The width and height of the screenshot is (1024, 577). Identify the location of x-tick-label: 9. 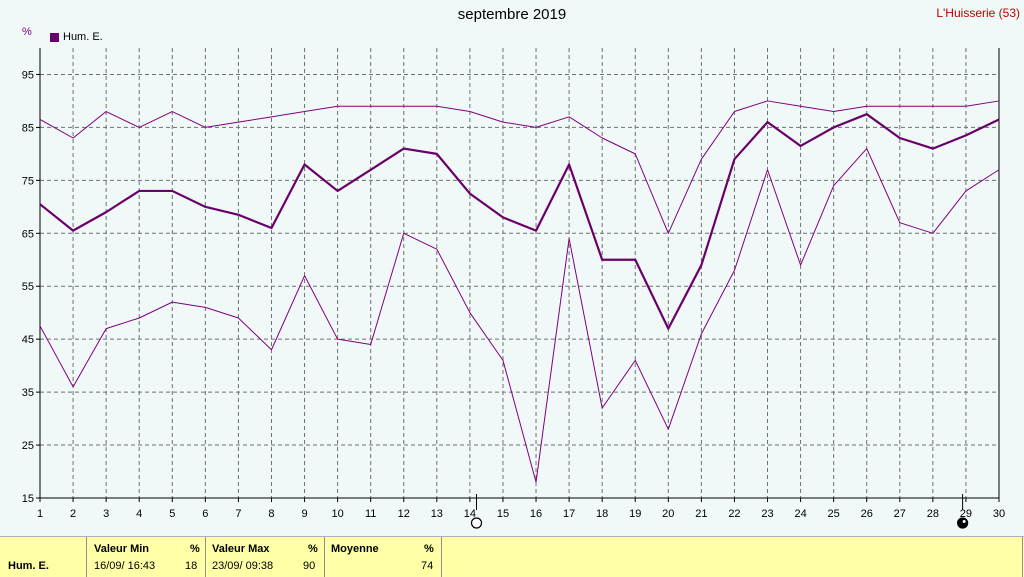
(304, 514).